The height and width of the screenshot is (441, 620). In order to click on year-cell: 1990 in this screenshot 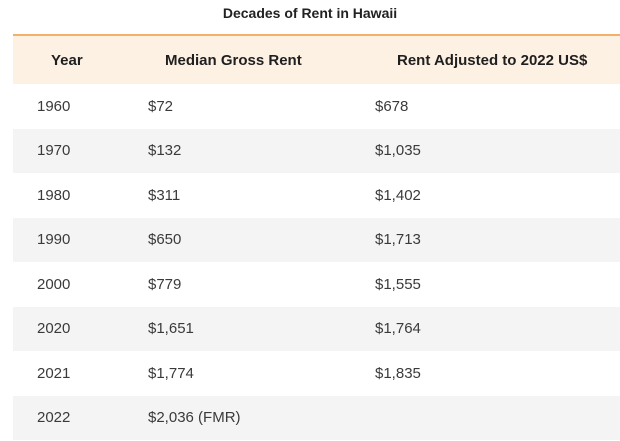, I will do `click(54, 240)`.